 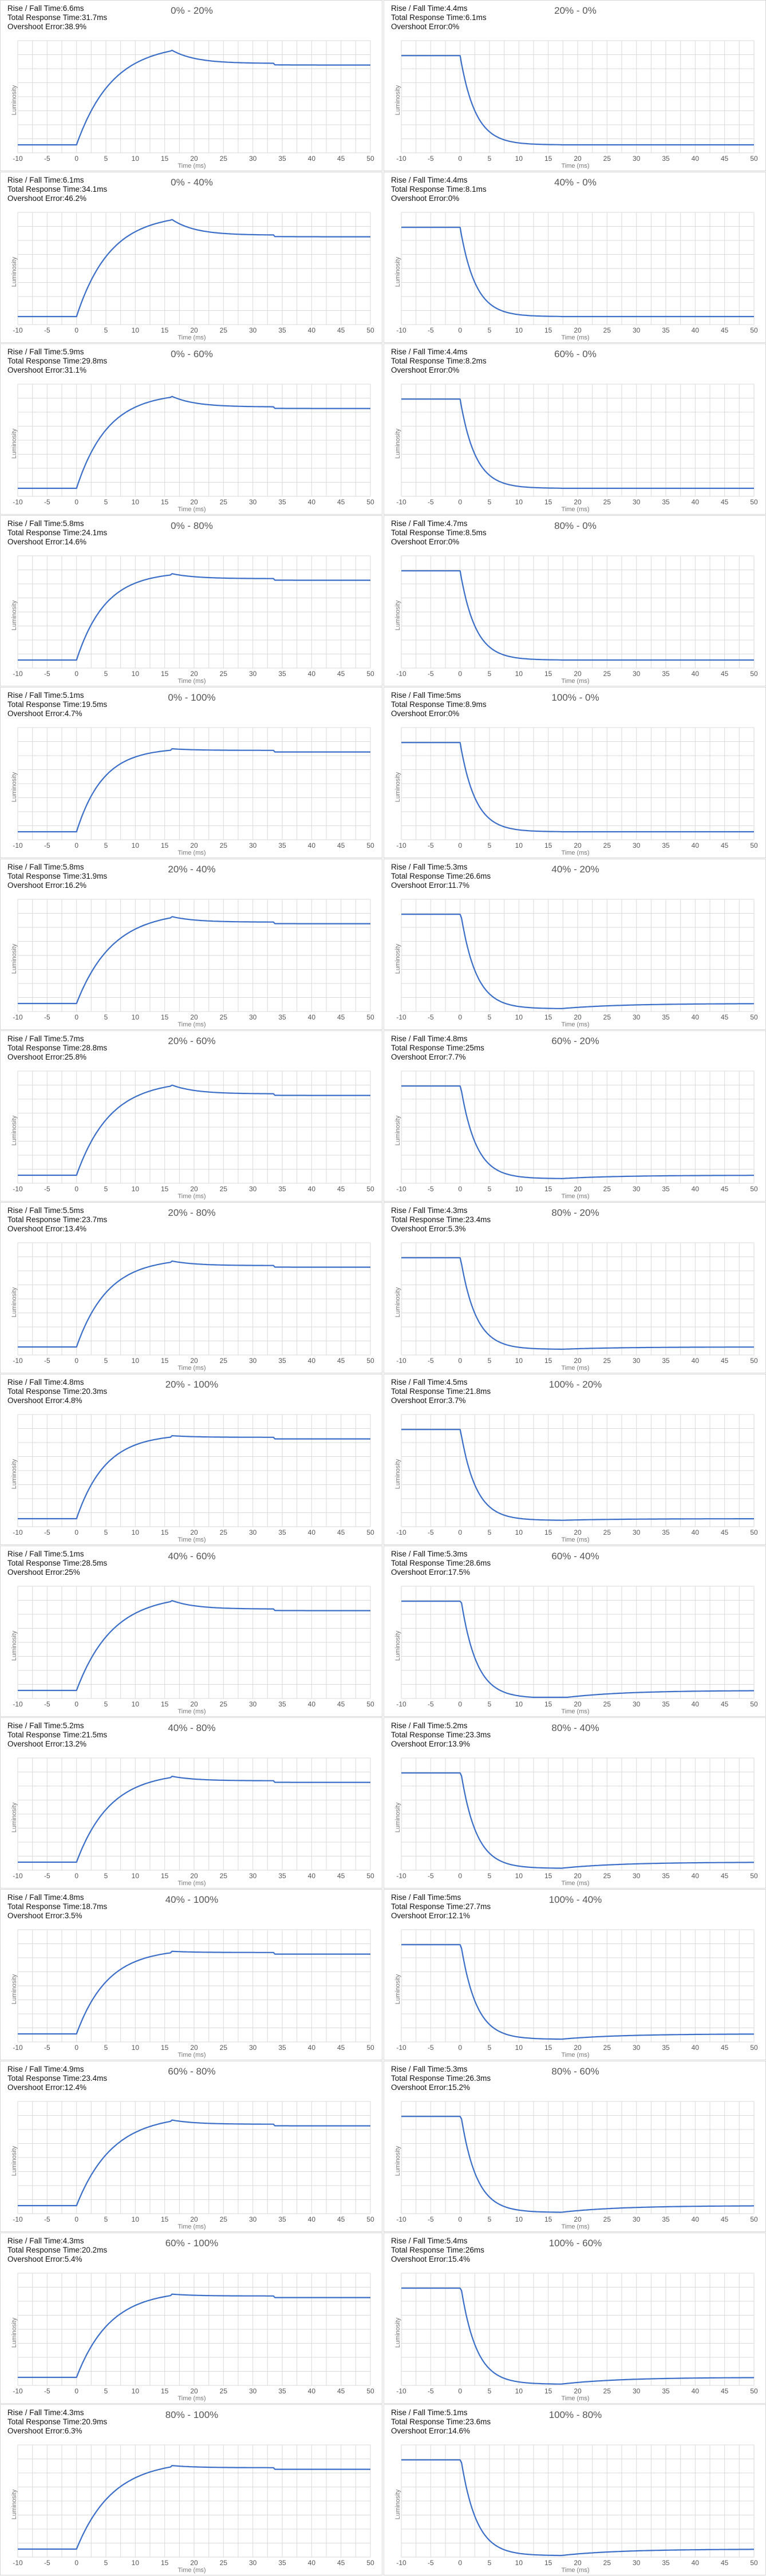 I want to click on stat-total-line: Total Response Time:26.3ms, so click(x=441, y=2078).